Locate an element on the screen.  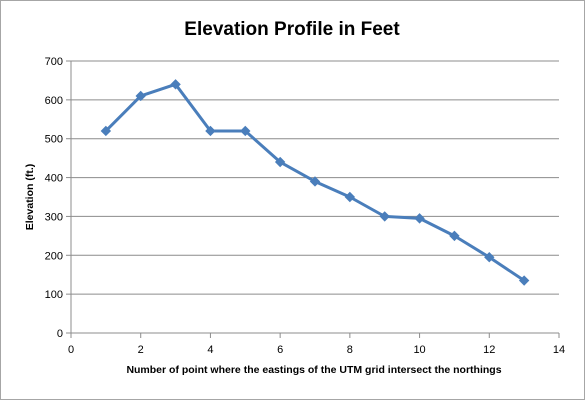
y-axis-label: Elevation (ft.) is located at coordinates (30, 197).